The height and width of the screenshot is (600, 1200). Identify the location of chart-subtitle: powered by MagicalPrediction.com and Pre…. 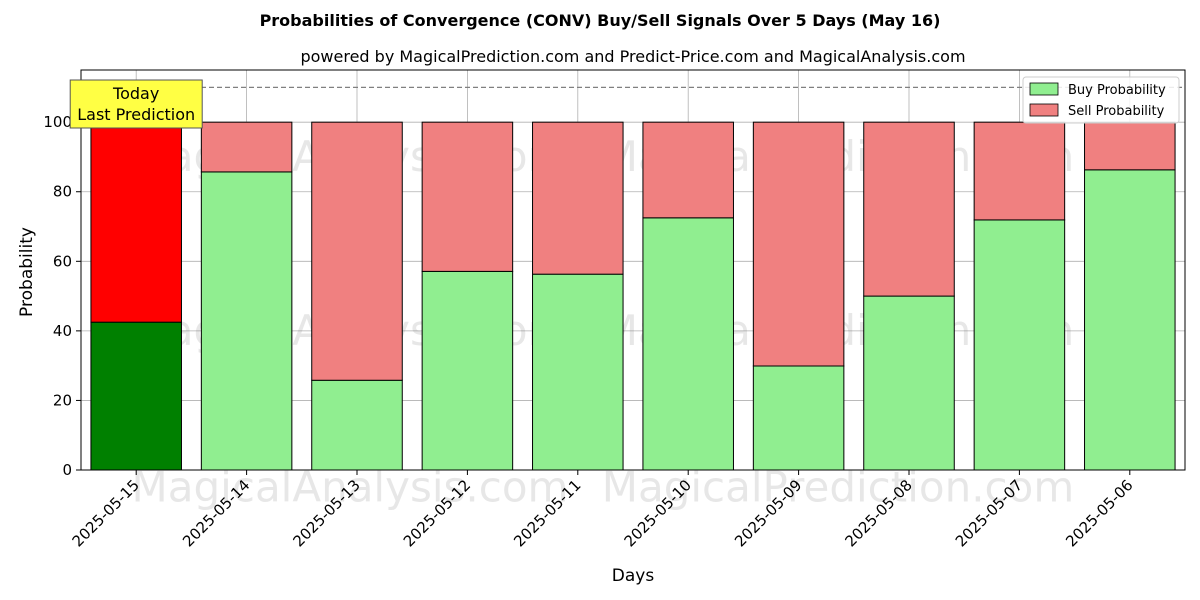
(632, 56).